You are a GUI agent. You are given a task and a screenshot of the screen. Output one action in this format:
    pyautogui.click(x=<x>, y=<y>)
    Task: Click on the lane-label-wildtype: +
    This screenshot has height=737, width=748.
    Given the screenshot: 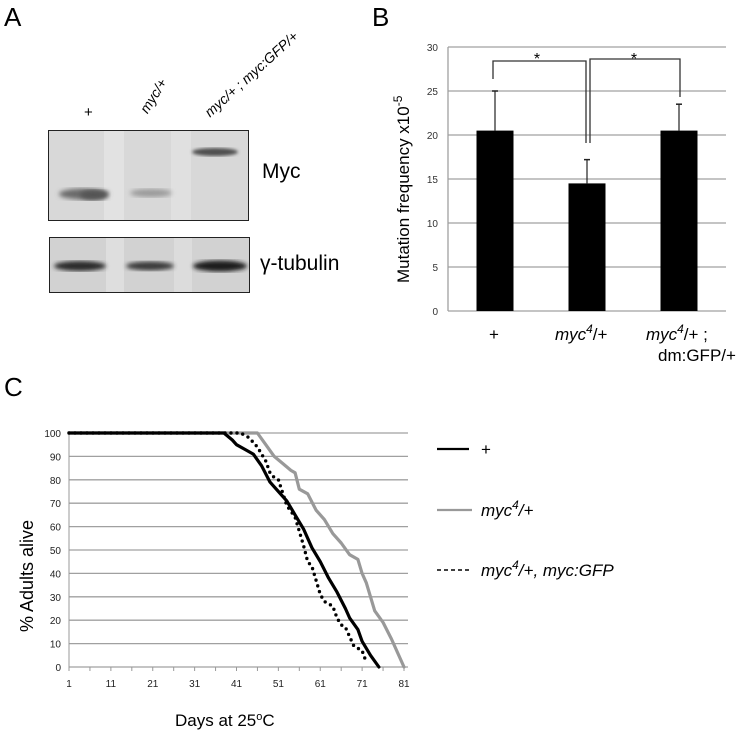 What is the action you would take?
    pyautogui.click(x=88, y=112)
    